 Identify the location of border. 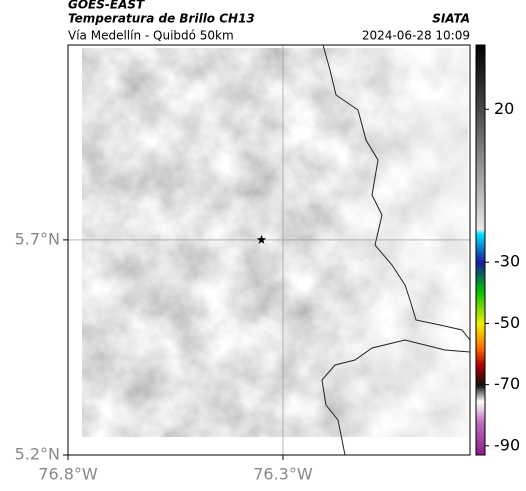
(396, 397).